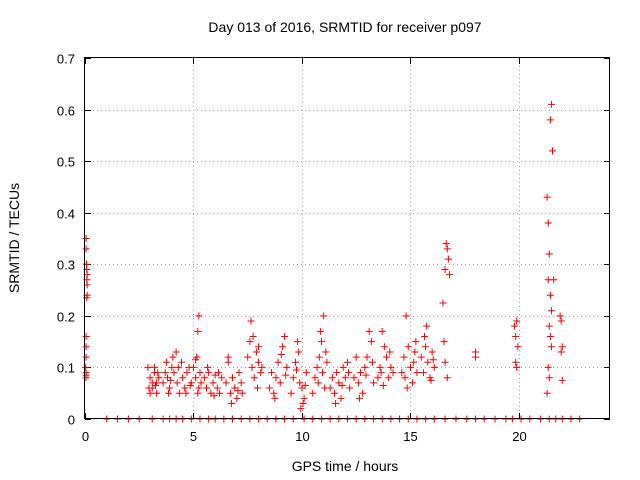 The width and height of the screenshot is (640, 480). I want to click on y-tick-label: 0.5, so click(66, 162).